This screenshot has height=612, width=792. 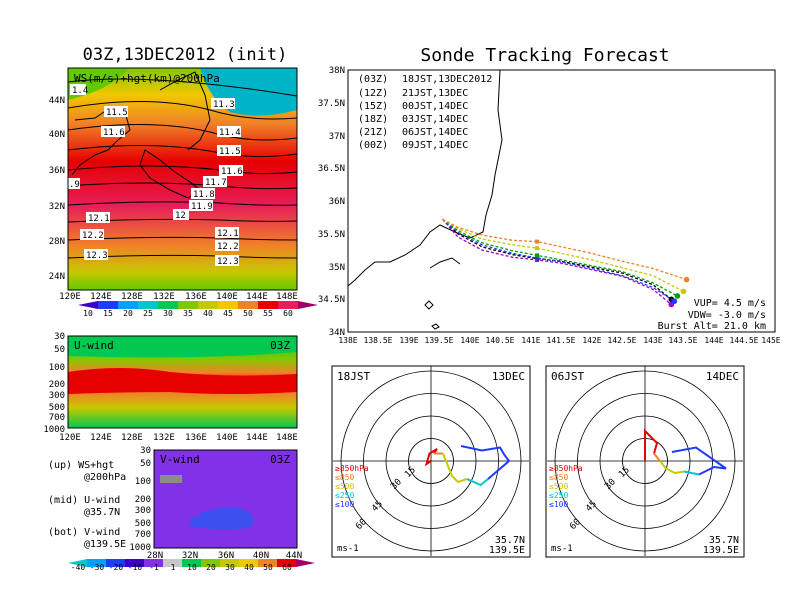 I want to click on lat-label: 35N, so click(x=337, y=268).